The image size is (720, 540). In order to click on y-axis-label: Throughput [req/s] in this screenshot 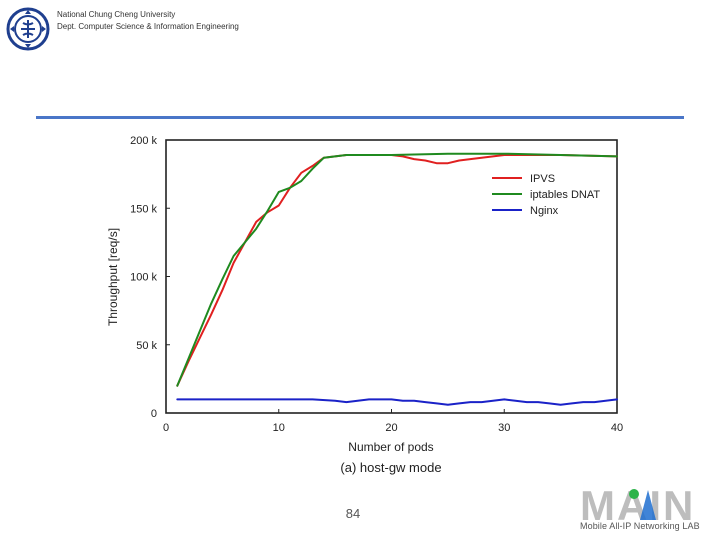, I will do `click(113, 277)`.